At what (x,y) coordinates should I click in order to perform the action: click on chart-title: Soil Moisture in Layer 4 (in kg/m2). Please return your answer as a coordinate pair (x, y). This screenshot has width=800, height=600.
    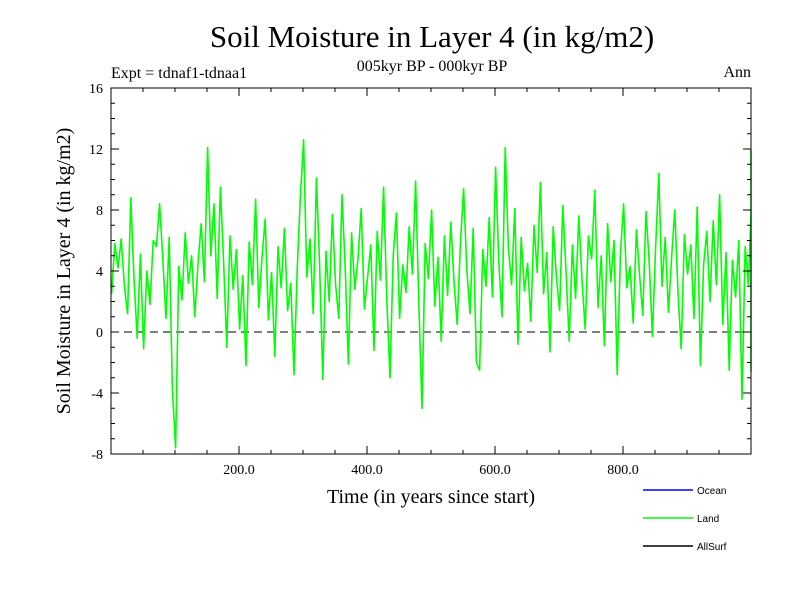
    Looking at the image, I should click on (432, 36).